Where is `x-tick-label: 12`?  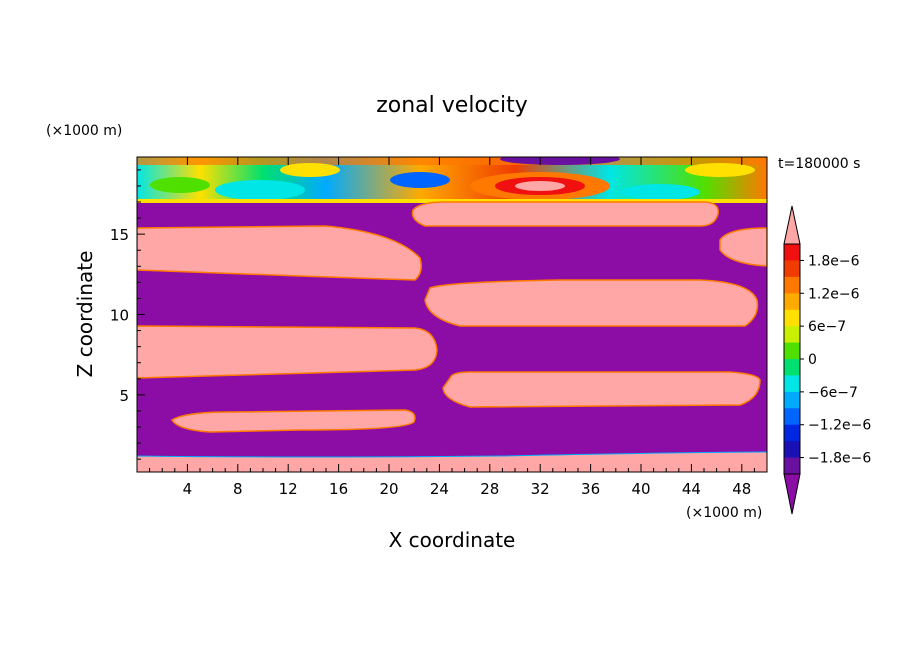
x-tick-label: 12 is located at coordinates (288, 489).